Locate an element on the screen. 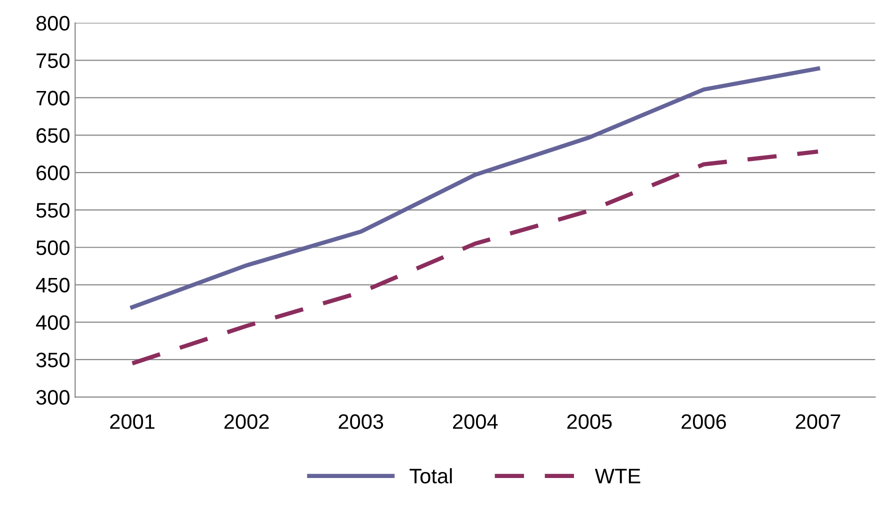 The height and width of the screenshot is (509, 884). x-tick-label: 2006 is located at coordinates (704, 421).